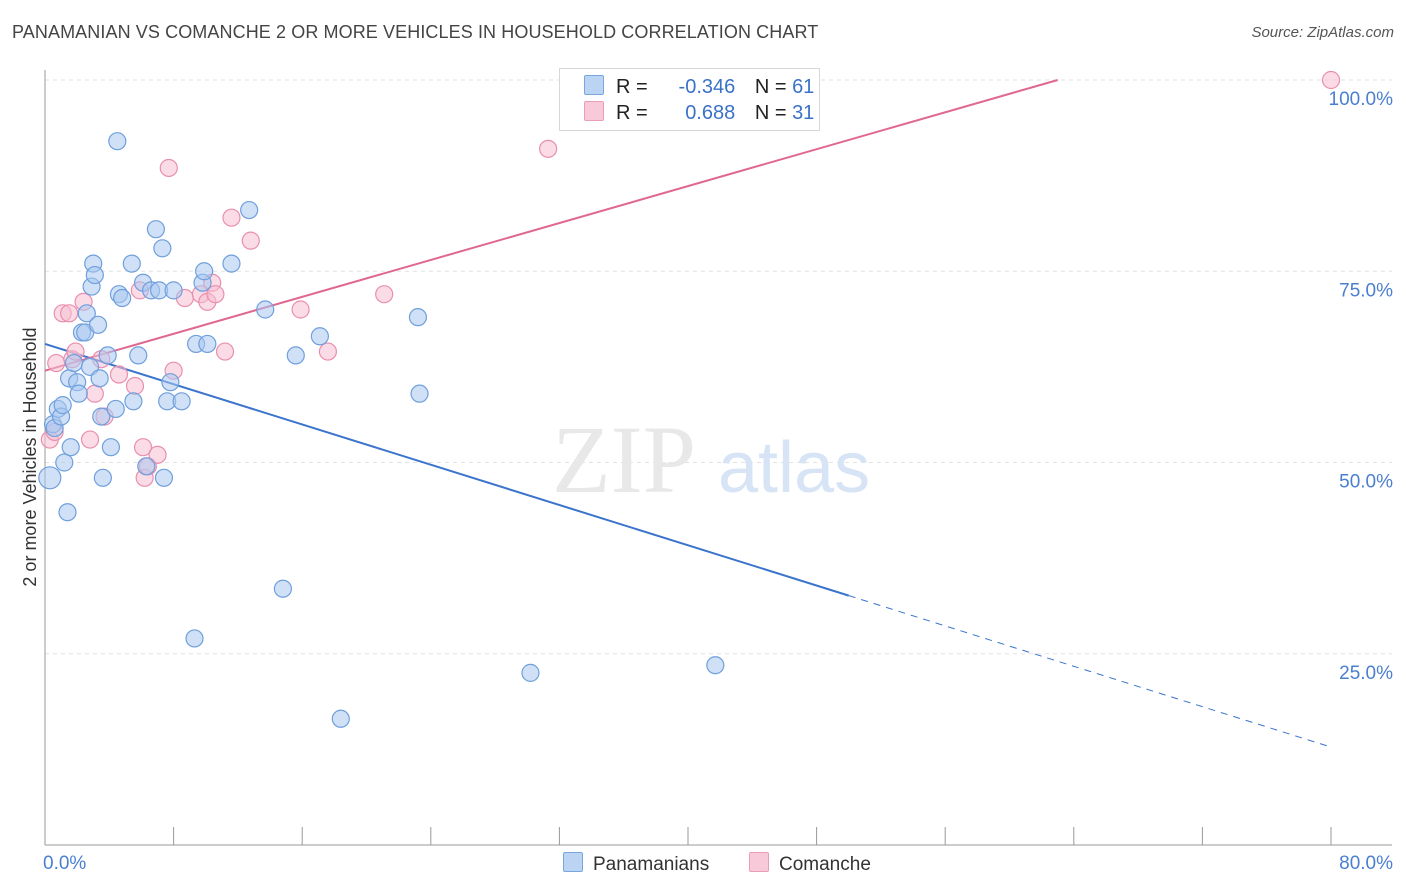  I want to click on bottom-legend-comanche: Comanche, so click(810, 864).